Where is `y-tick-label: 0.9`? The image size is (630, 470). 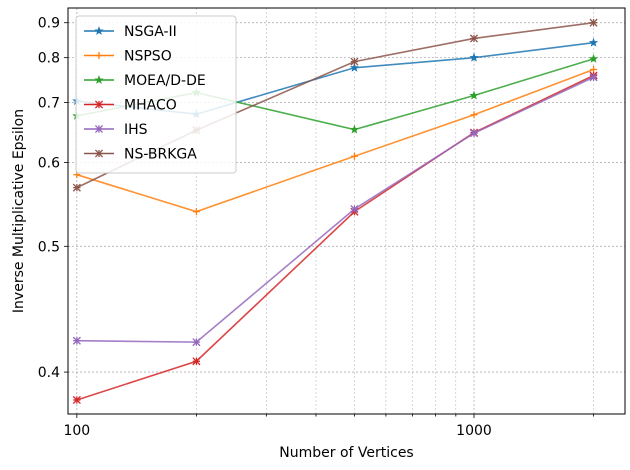
y-tick-label: 0.9 is located at coordinates (49, 24).